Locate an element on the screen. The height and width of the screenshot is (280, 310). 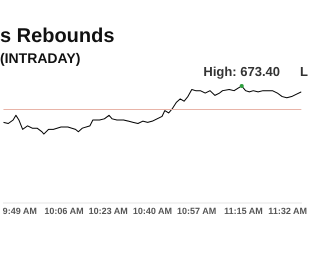
chart-title: s Rebounds is located at coordinates (57, 36).